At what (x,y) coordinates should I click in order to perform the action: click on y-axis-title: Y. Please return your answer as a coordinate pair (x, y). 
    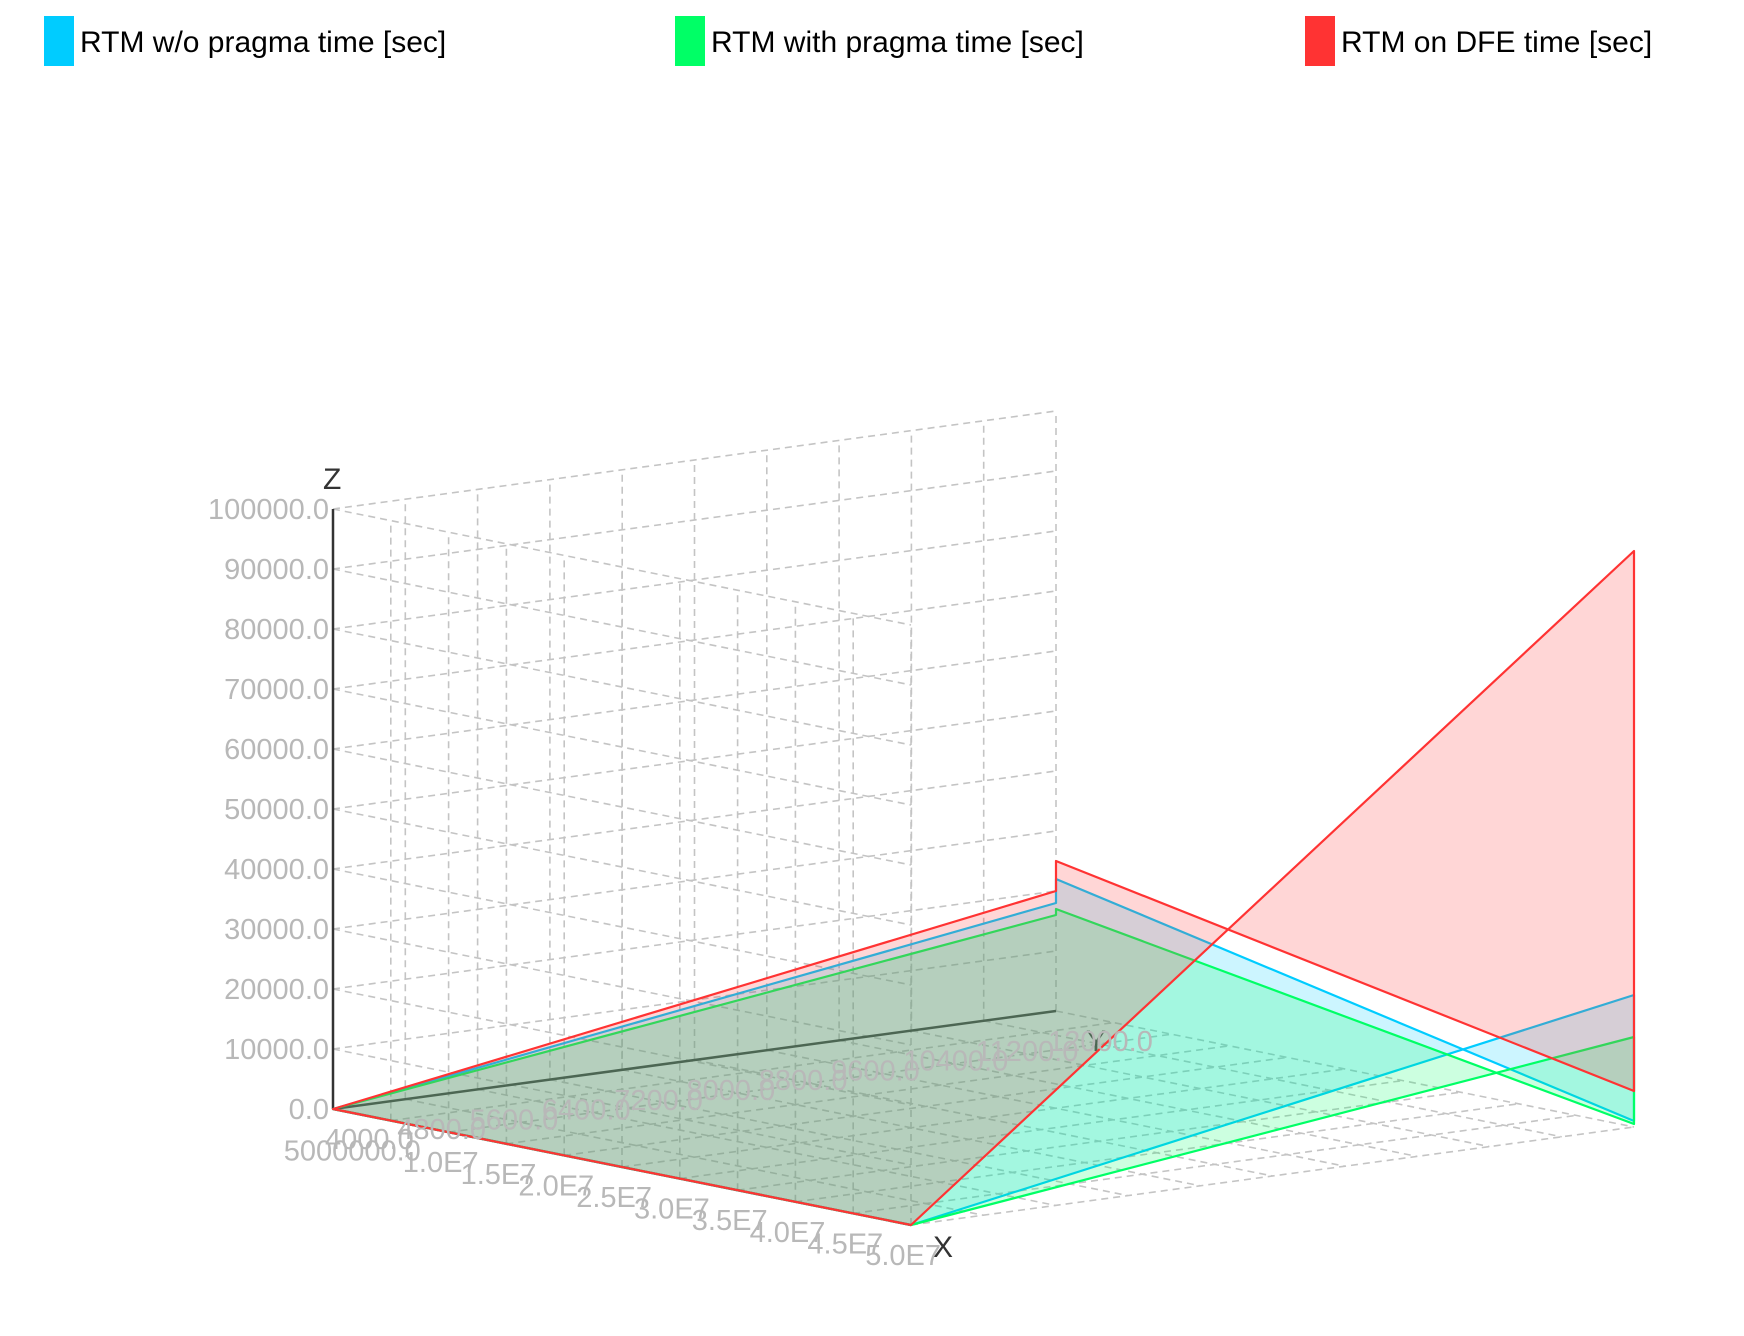
    Looking at the image, I should click on (1096, 1041).